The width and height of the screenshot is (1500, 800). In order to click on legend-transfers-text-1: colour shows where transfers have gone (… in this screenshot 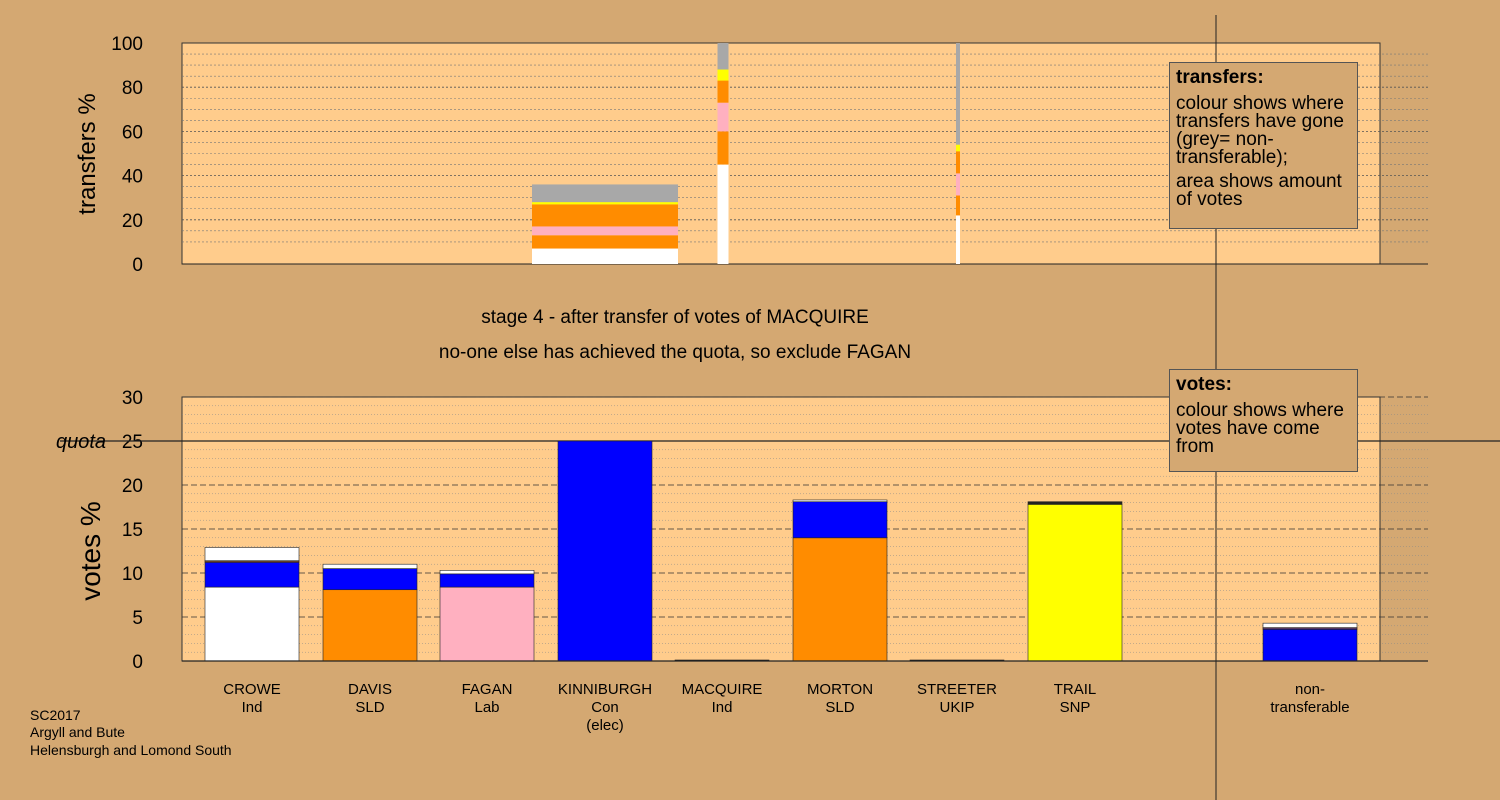, I will do `click(1260, 130)`.